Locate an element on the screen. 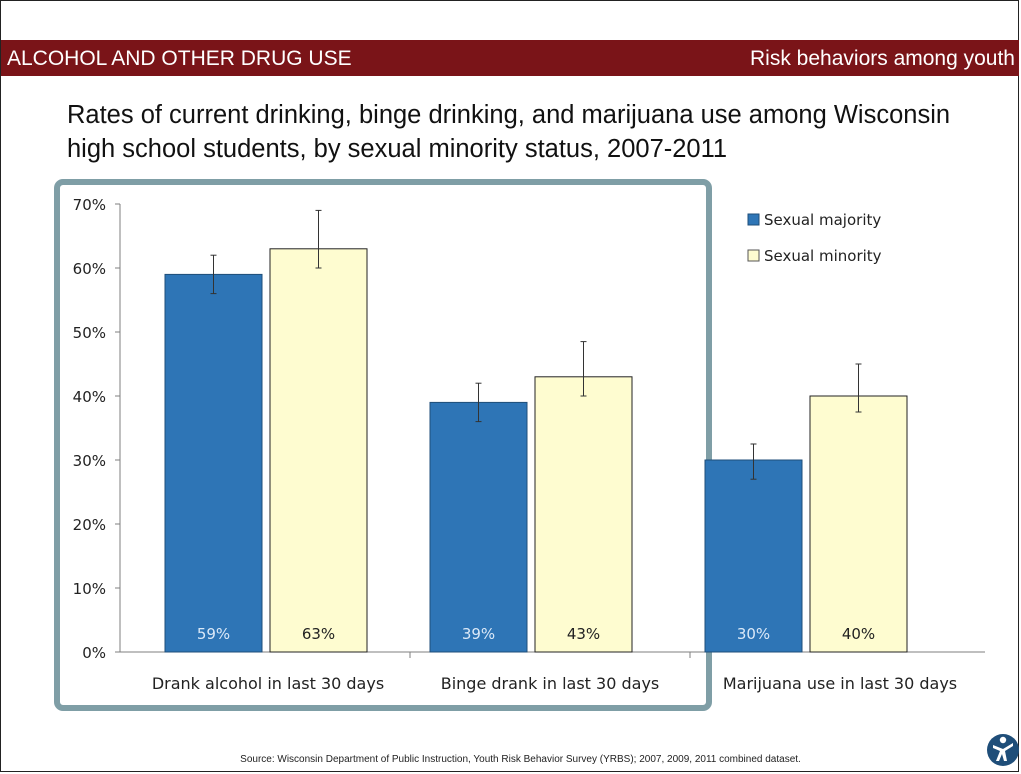  y-tick-label: 50% is located at coordinates (89, 333).